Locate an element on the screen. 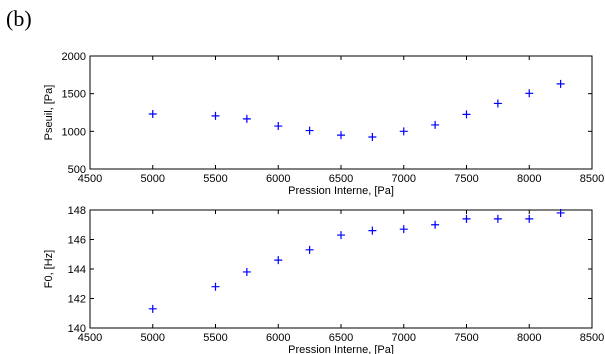 The image size is (605, 354). chart-2-y-tick-label: 144 is located at coordinates (77, 270).